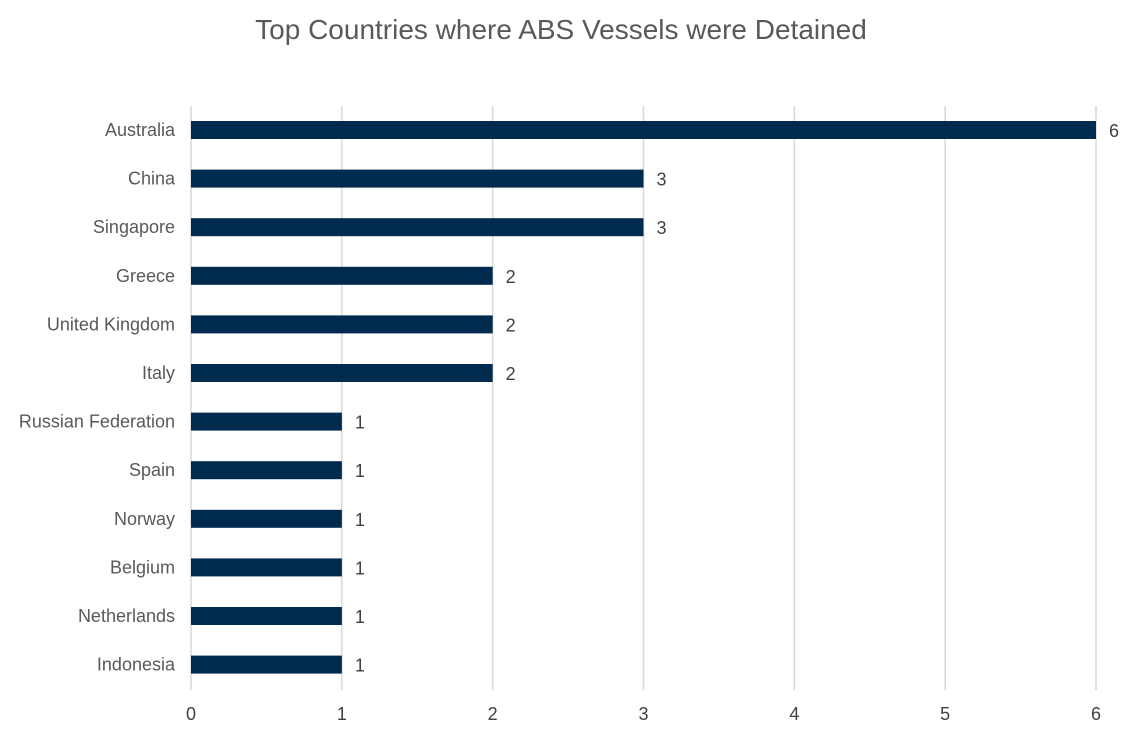 The height and width of the screenshot is (733, 1122). I want to click on bar-united-kingdom, so click(342, 324).